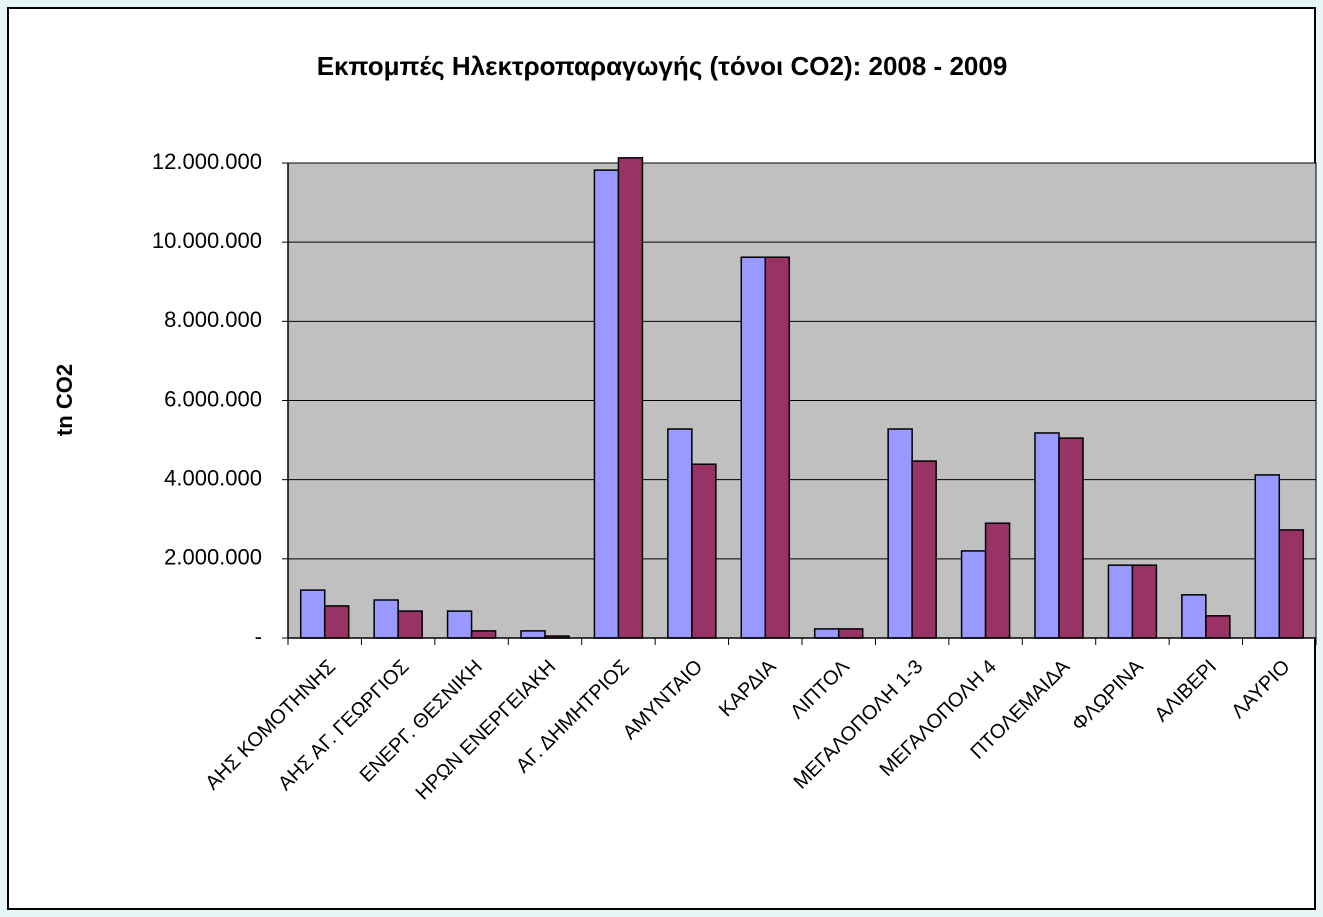 The height and width of the screenshot is (917, 1323). I want to click on y-tick-label: 10.000.000, so click(207, 240).